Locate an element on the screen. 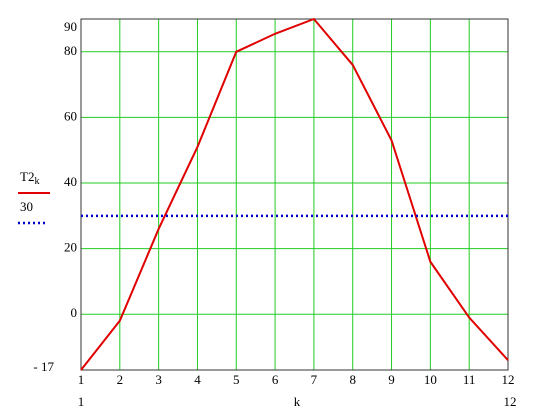  x-tick-label: 4 is located at coordinates (197, 379).